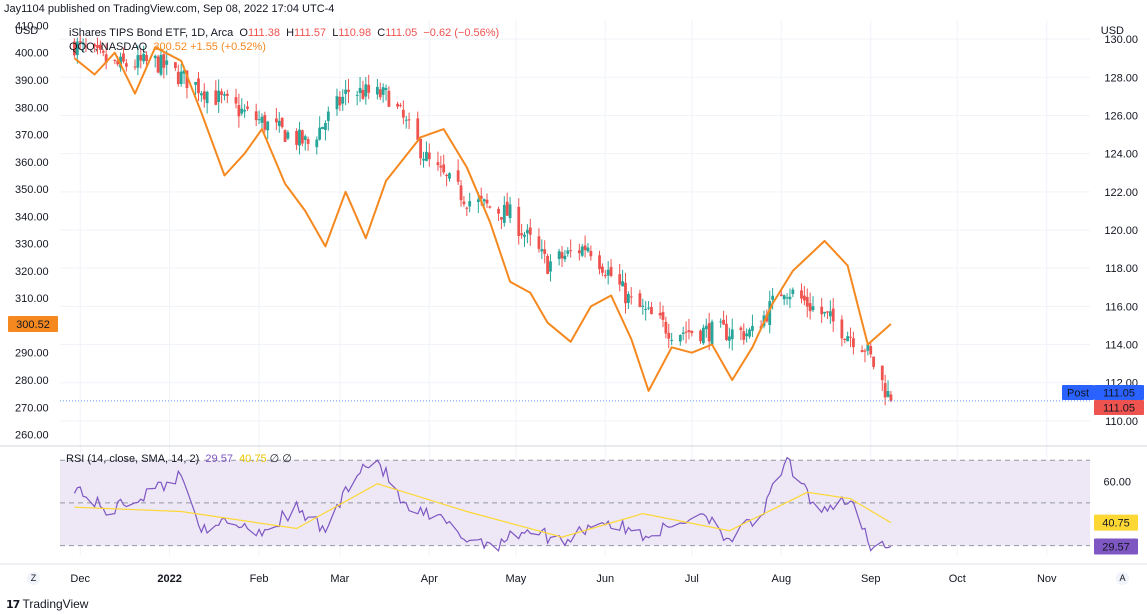 The image size is (1147, 615). I want to click on right-axis-tick: 118.00, so click(1121, 269).